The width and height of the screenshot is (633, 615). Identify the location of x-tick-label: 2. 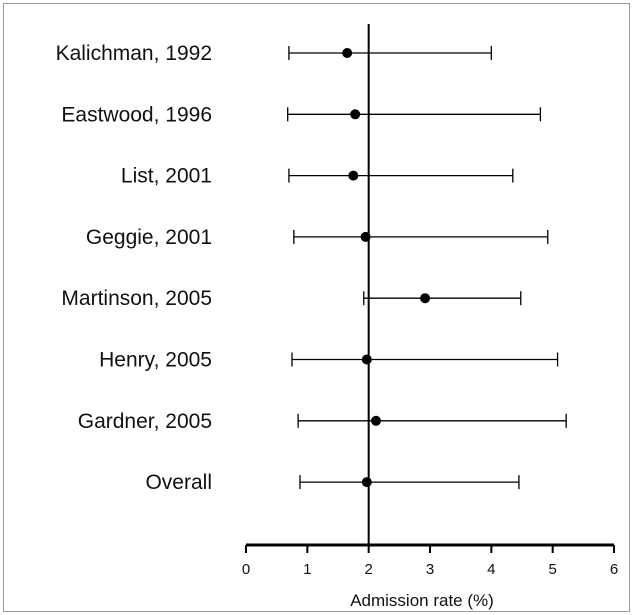
(368, 569).